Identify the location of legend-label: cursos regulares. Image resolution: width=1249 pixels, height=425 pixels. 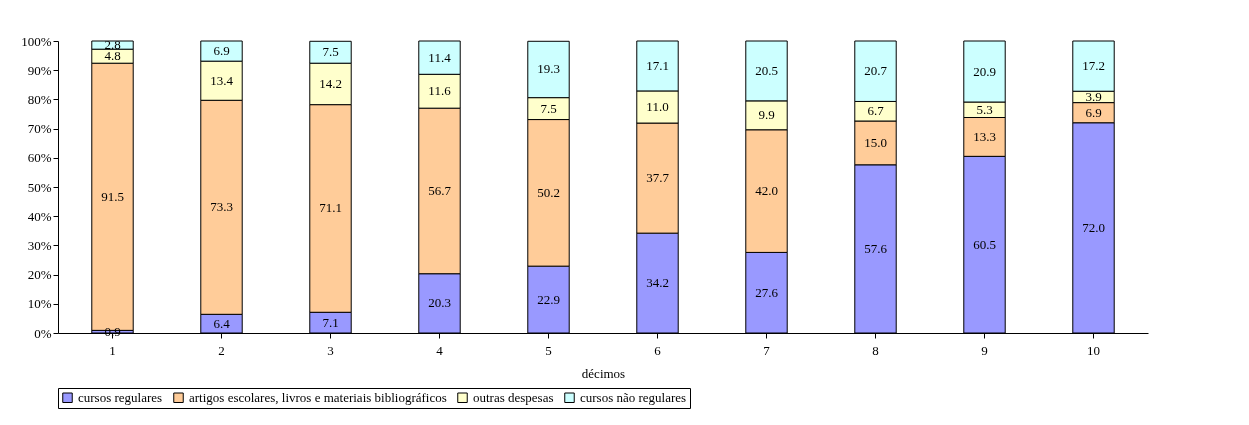
(120, 397).